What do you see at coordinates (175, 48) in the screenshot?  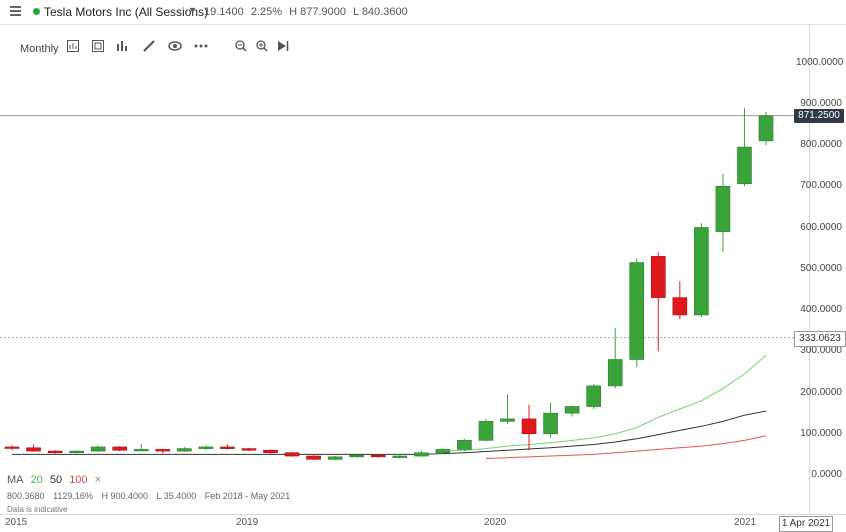 I see `visibility-icon` at bounding box center [175, 48].